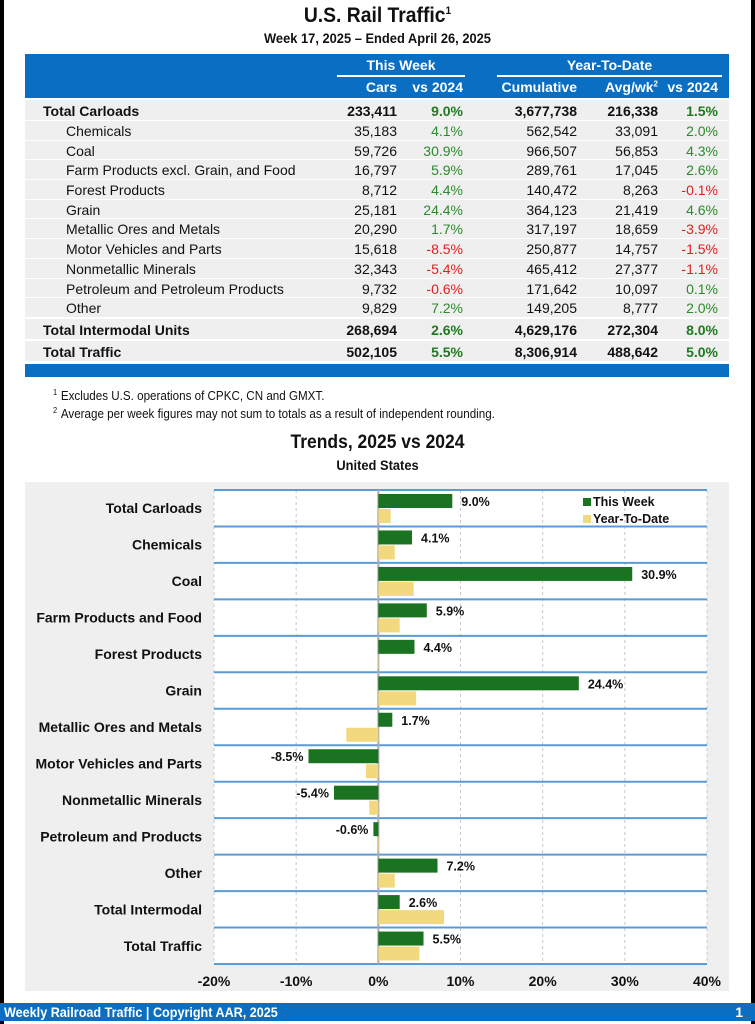  Describe the element at coordinates (84, 308) in the screenshot. I see `row-label: Other` at that location.